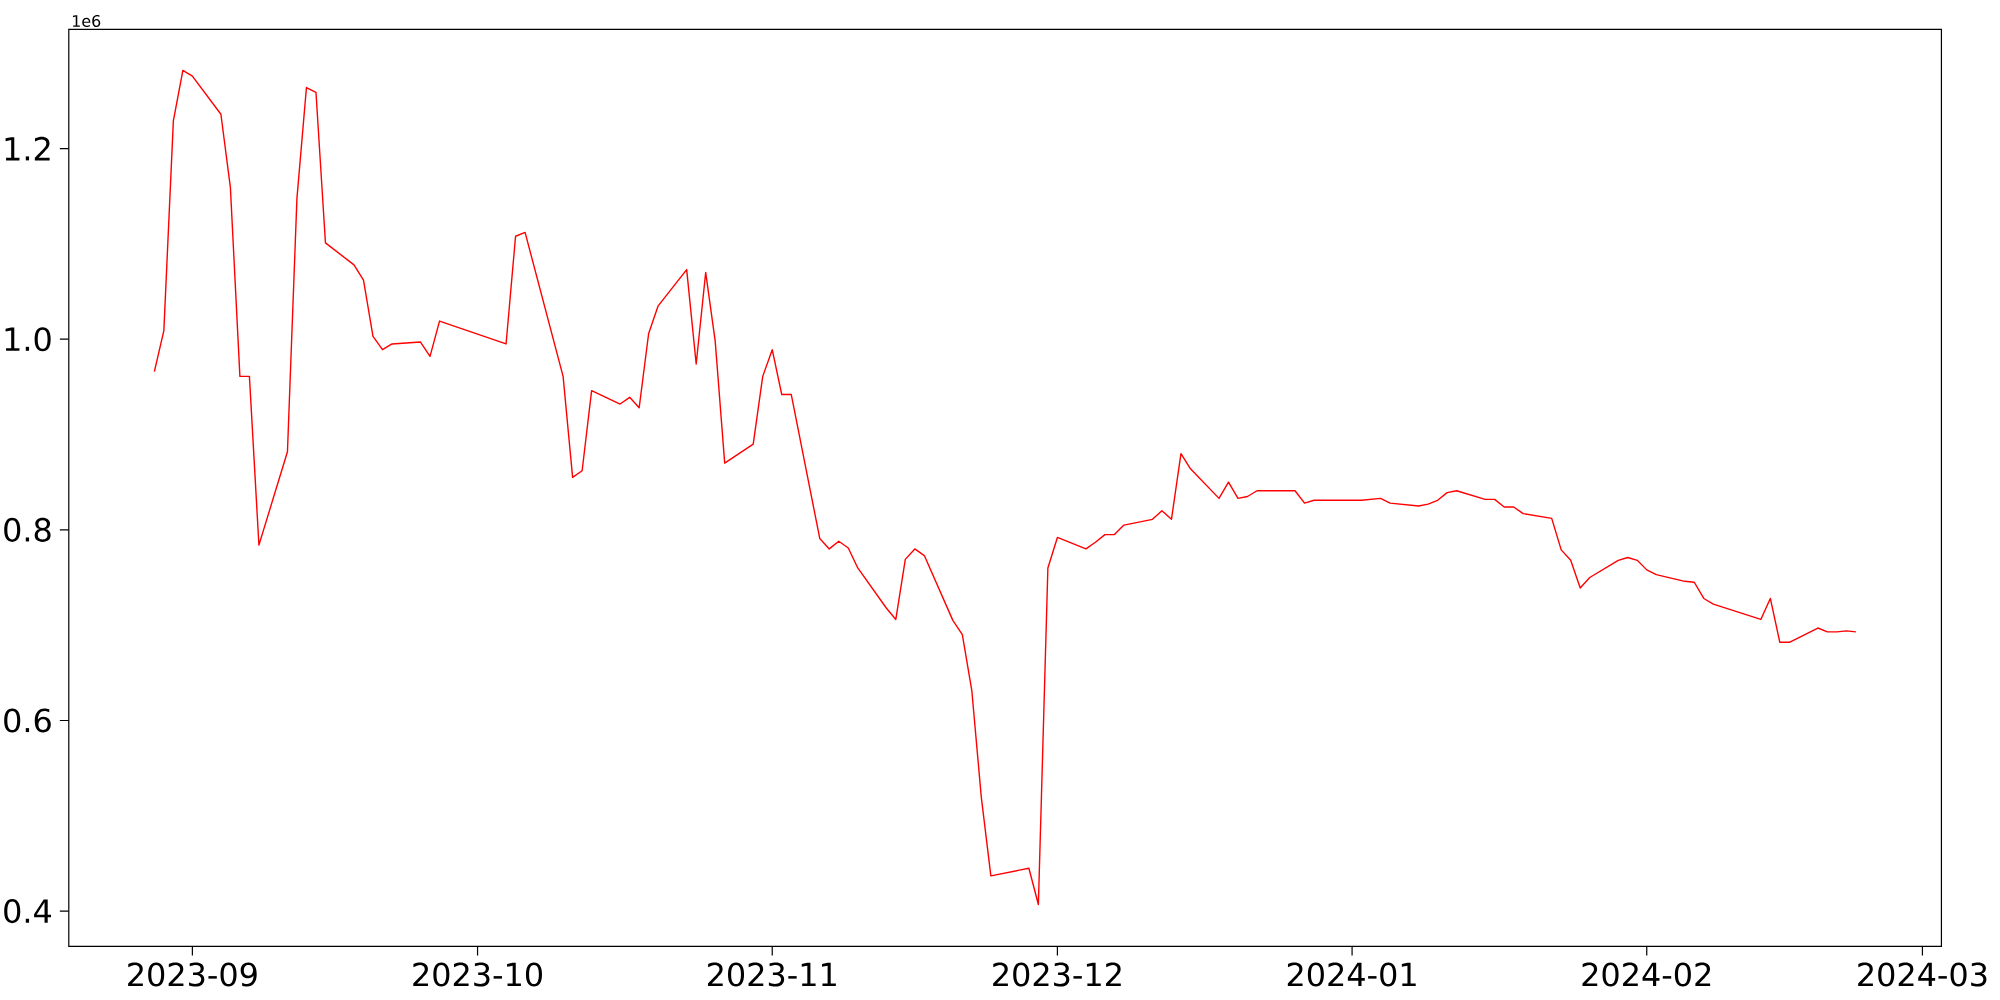  I want to click on y-tick-label: 0.6, so click(27, 720).